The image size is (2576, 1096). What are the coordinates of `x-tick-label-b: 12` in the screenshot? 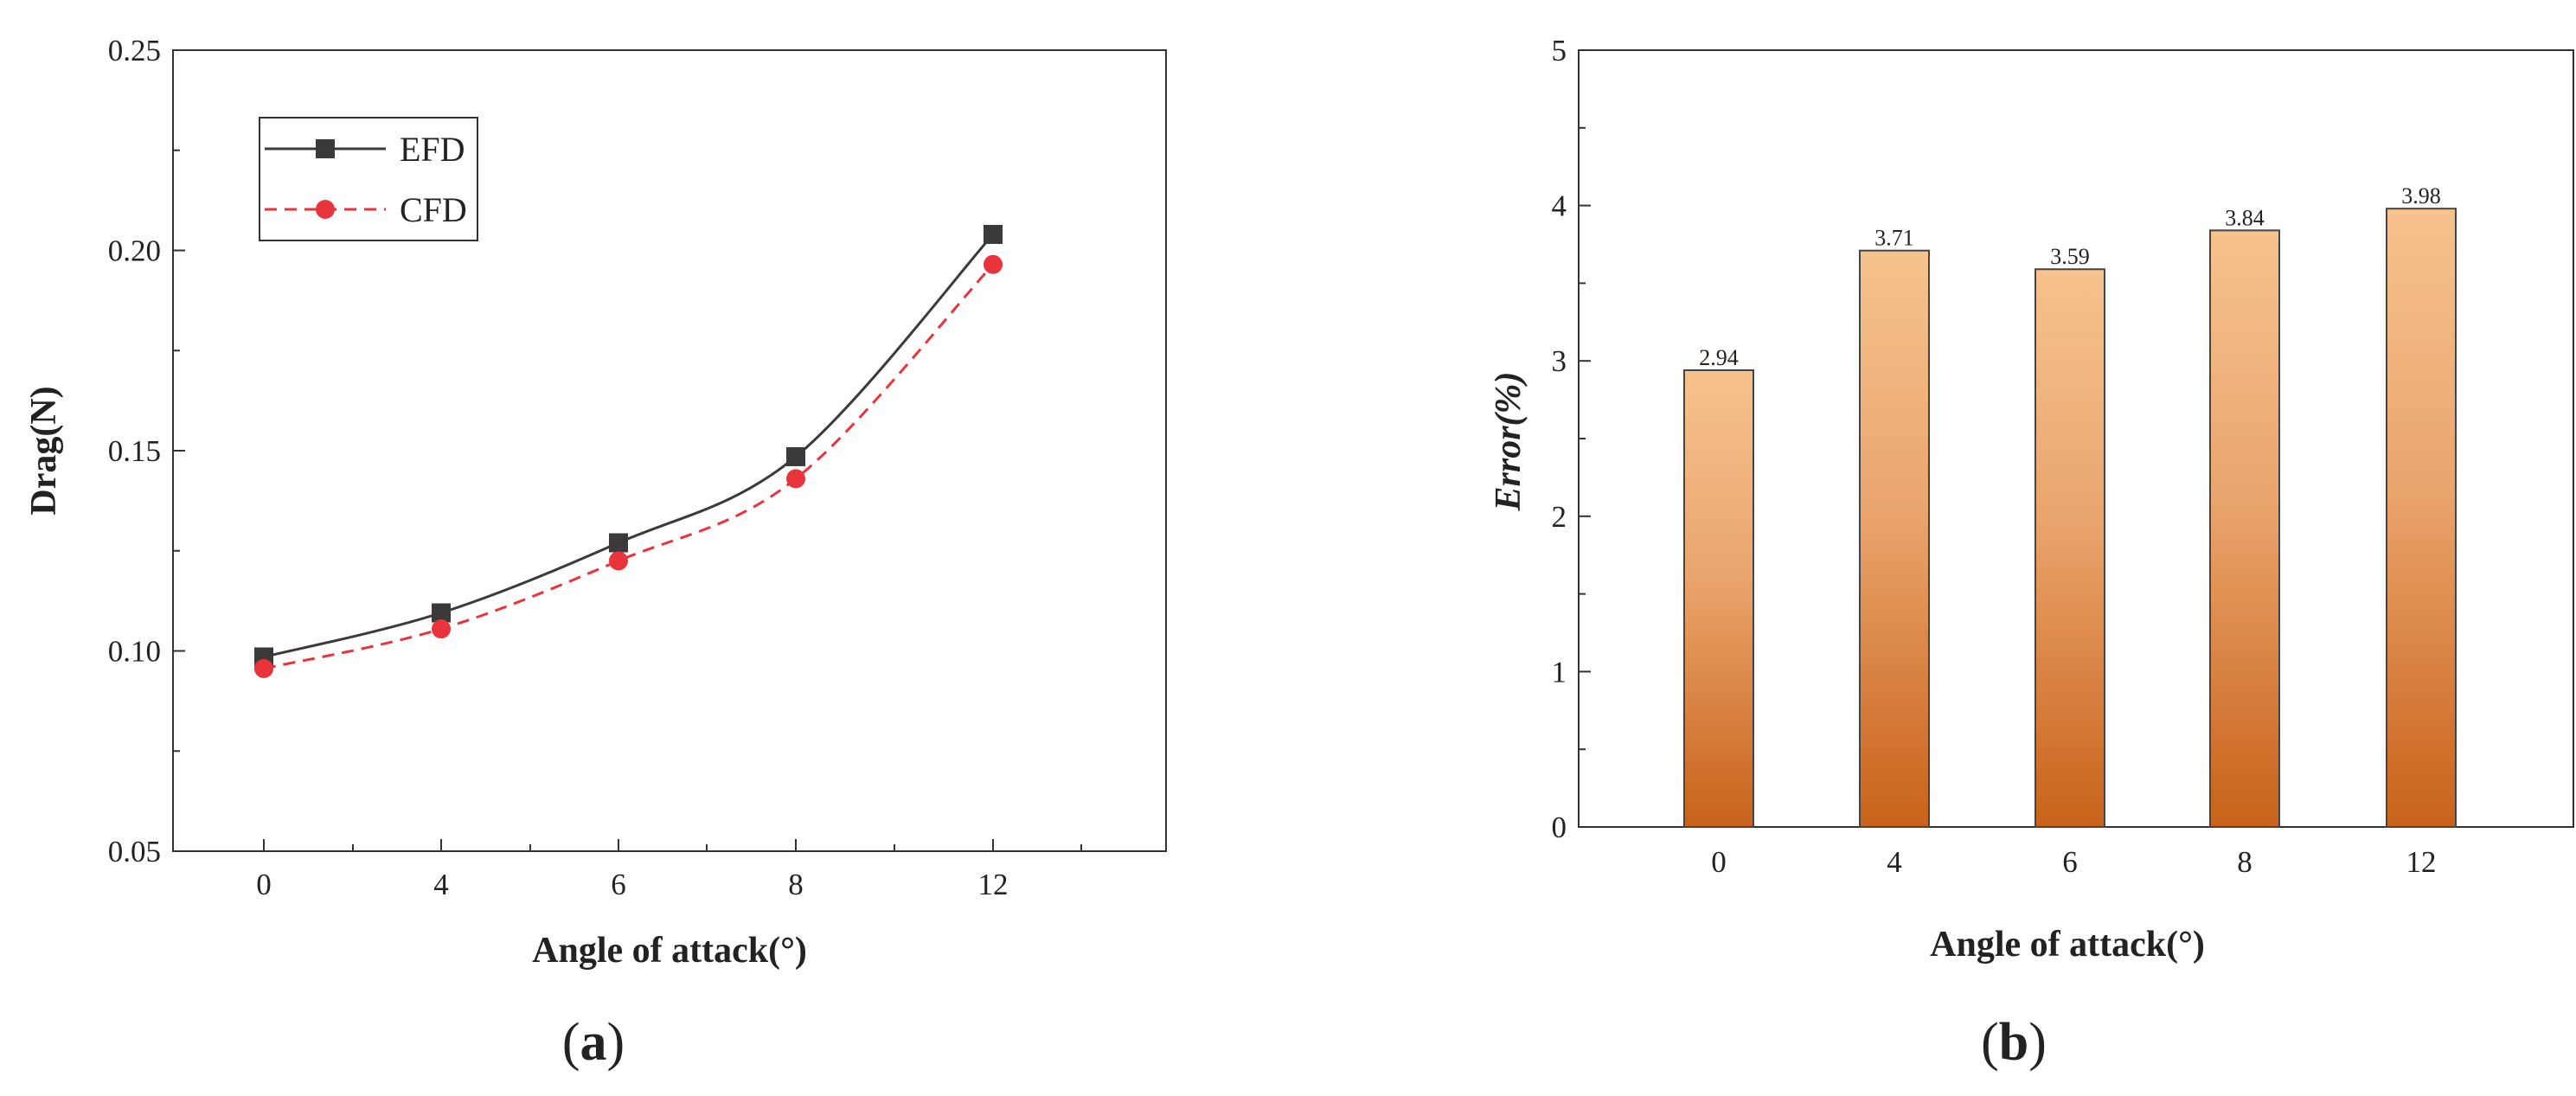 It's located at (2421, 862).